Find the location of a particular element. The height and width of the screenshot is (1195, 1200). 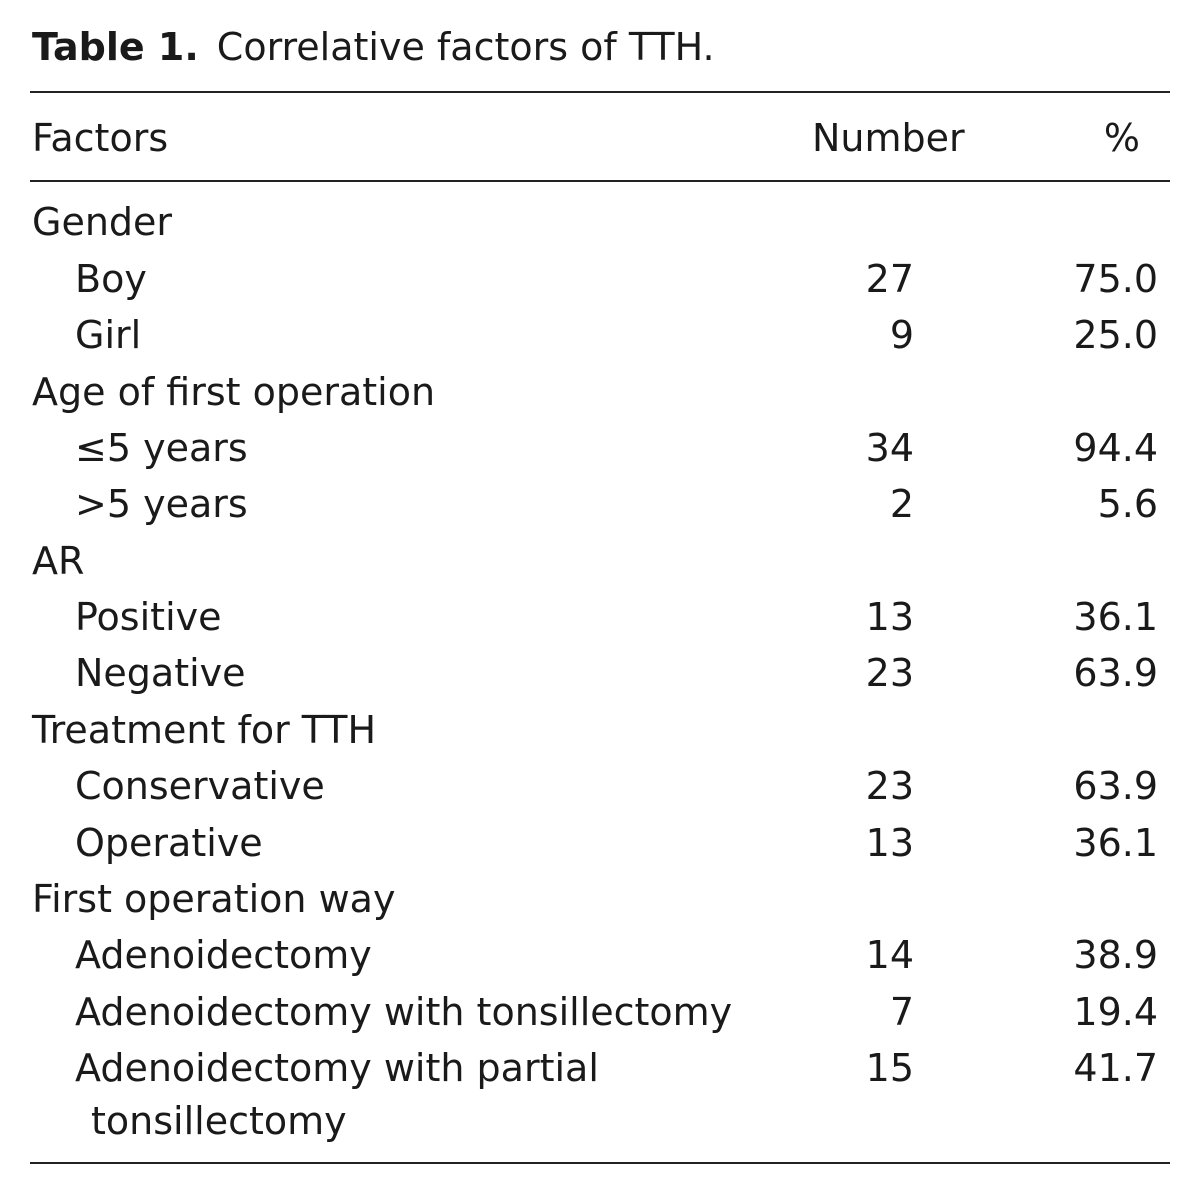

row-factor: Operative is located at coordinates (169, 843).